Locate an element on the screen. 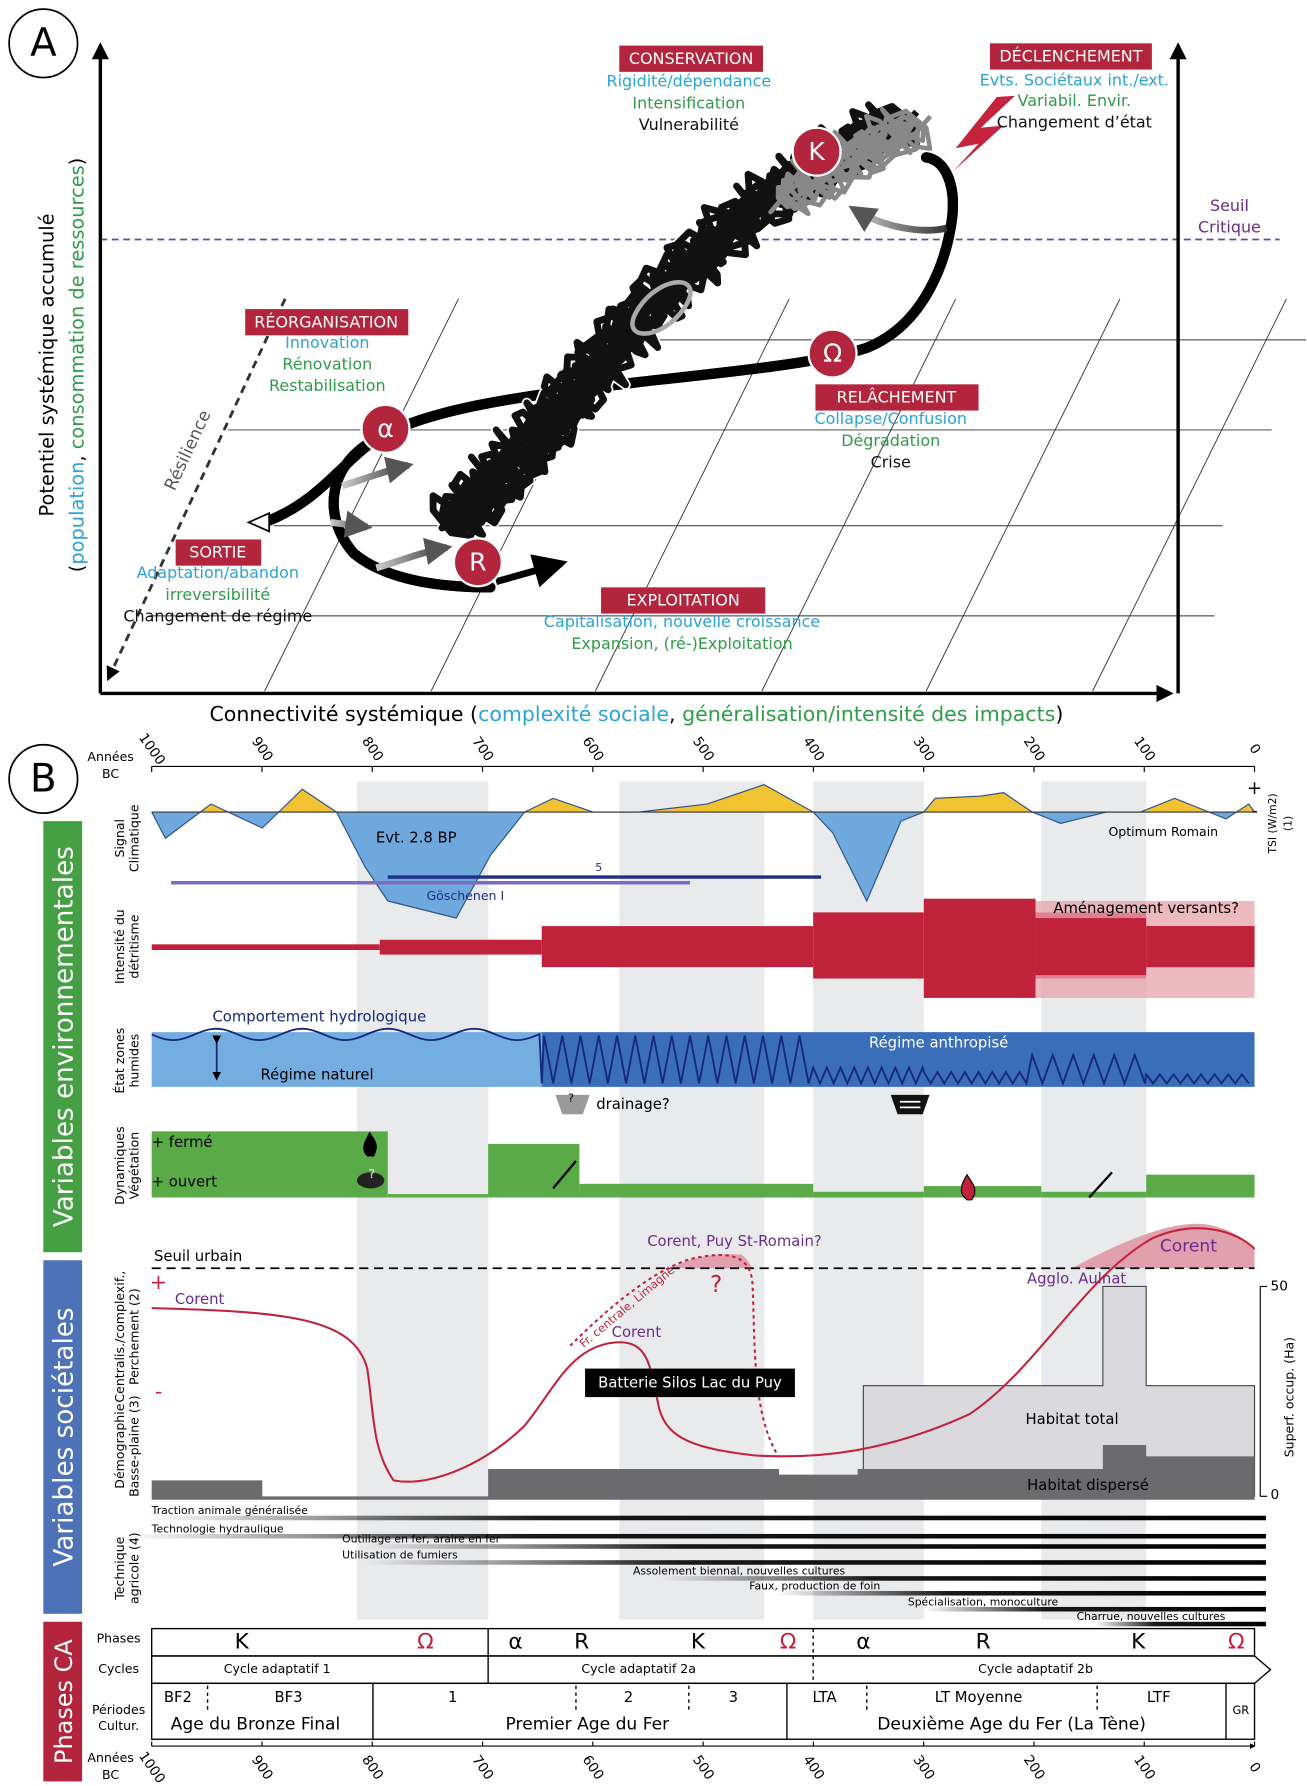 The width and height of the screenshot is (1307, 1786). label: généralisation/intensité des impacts is located at coordinates (868, 714).